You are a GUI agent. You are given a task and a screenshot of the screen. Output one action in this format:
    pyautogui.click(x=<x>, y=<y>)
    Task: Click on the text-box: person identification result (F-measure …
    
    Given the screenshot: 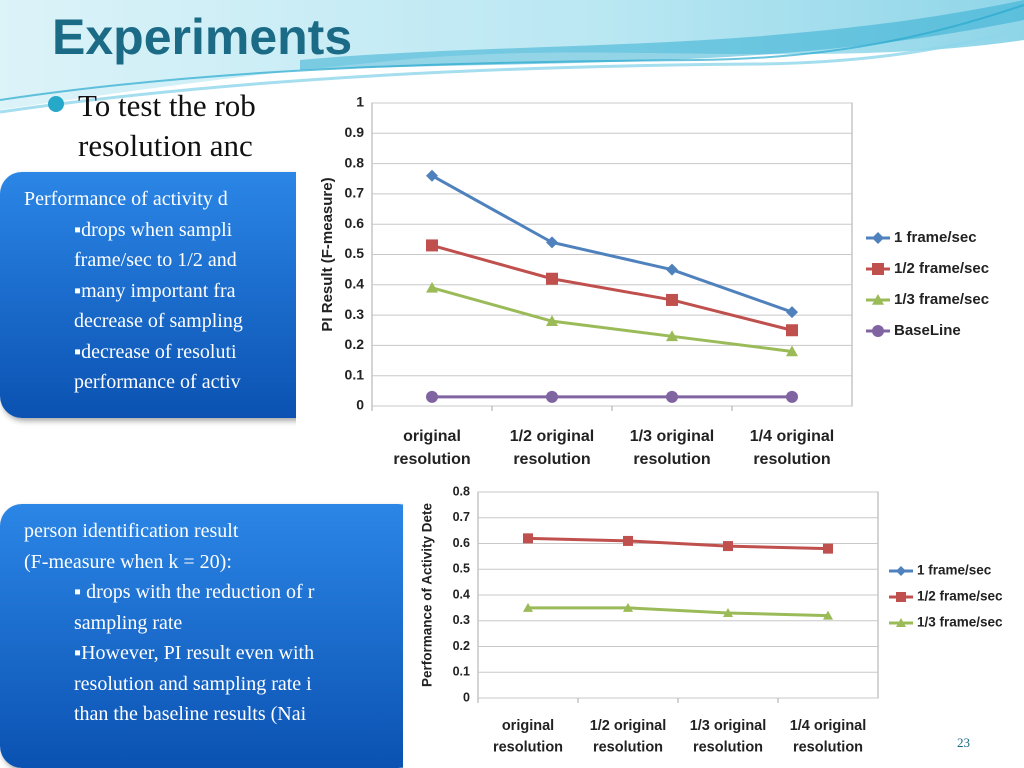 What is the action you would take?
    pyautogui.click(x=210, y=636)
    